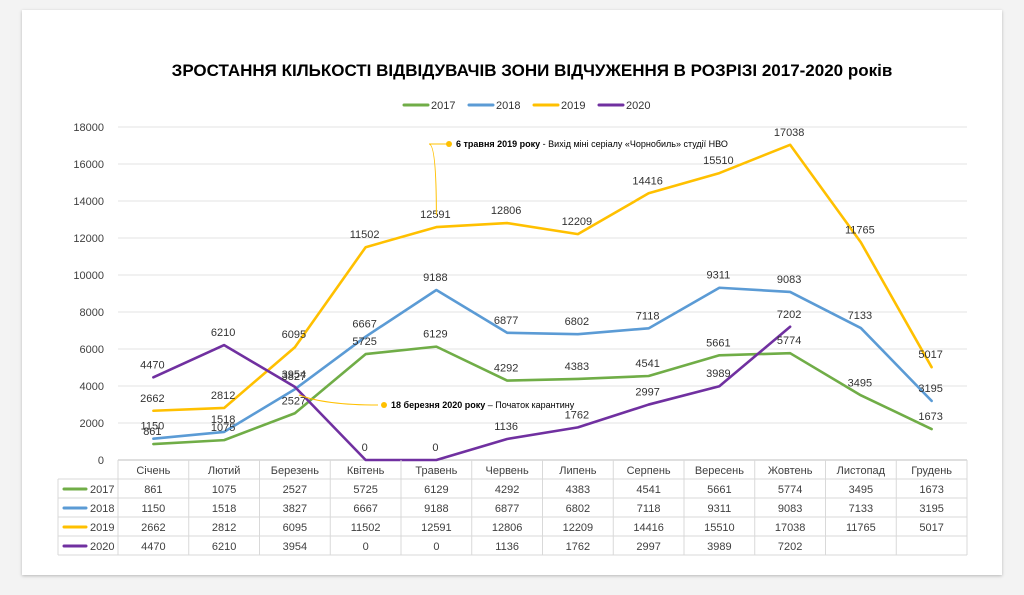 Image resolution: width=1024 pixels, height=595 pixels. What do you see at coordinates (295, 528) in the screenshot?
I see `table-cell: 6095` at bounding box center [295, 528].